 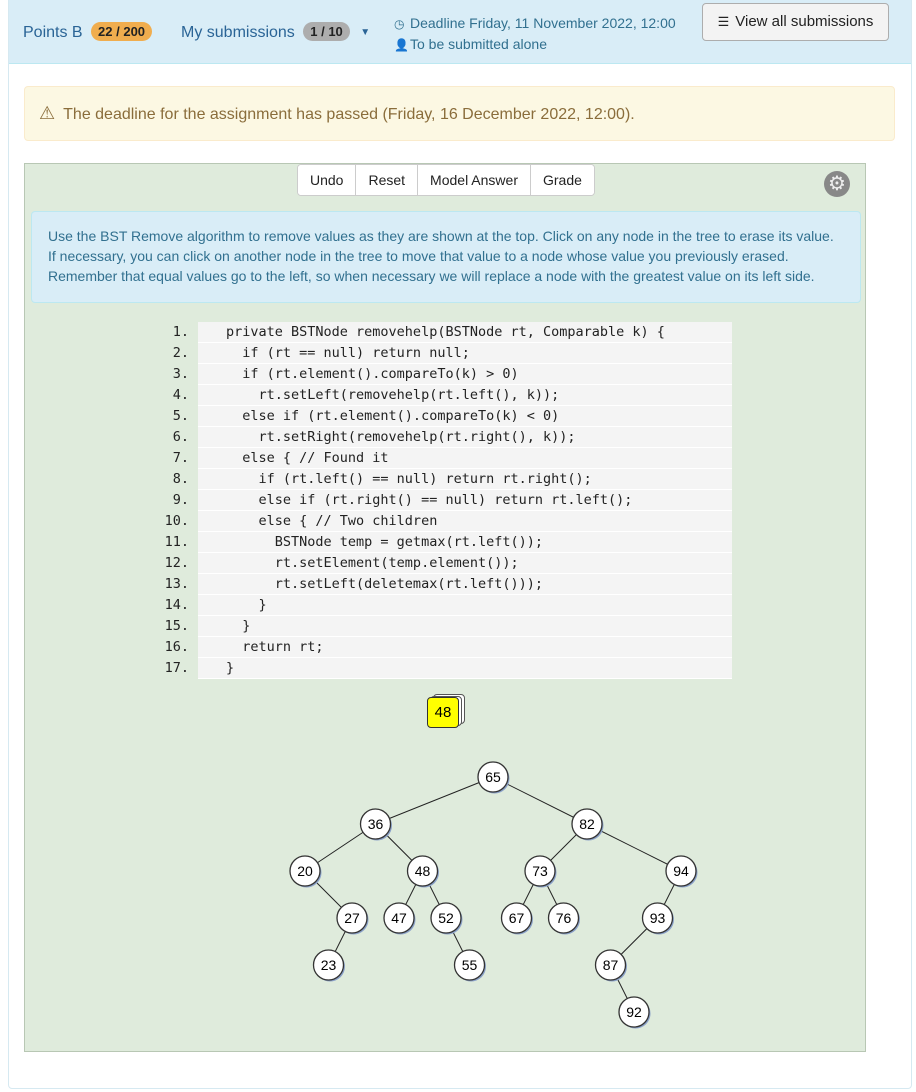 I want to click on tree-node-value: 47, so click(x=399, y=918).